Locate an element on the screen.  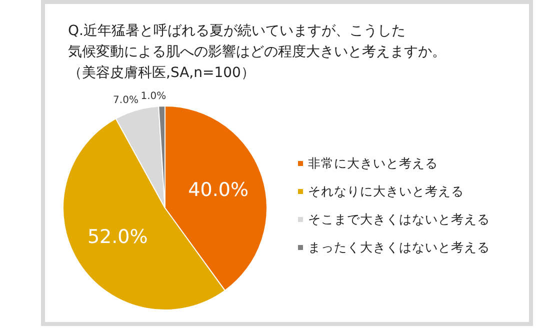
legend-label: 非常に大きいと考える is located at coordinates (373, 162).